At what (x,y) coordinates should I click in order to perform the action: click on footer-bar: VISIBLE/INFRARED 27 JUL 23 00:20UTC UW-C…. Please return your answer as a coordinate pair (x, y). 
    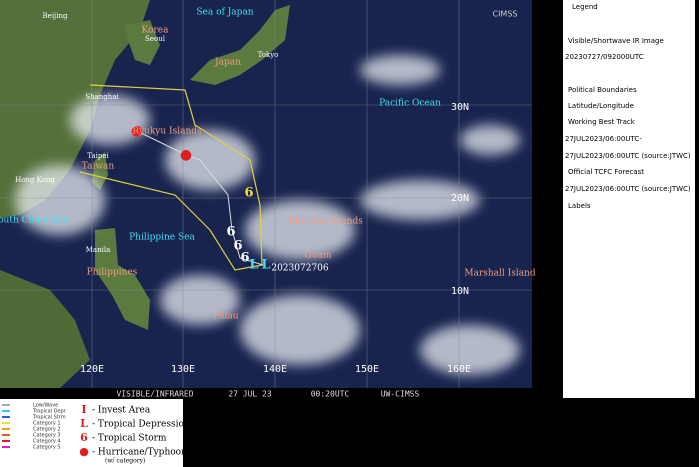
    Looking at the image, I should click on (266, 393).